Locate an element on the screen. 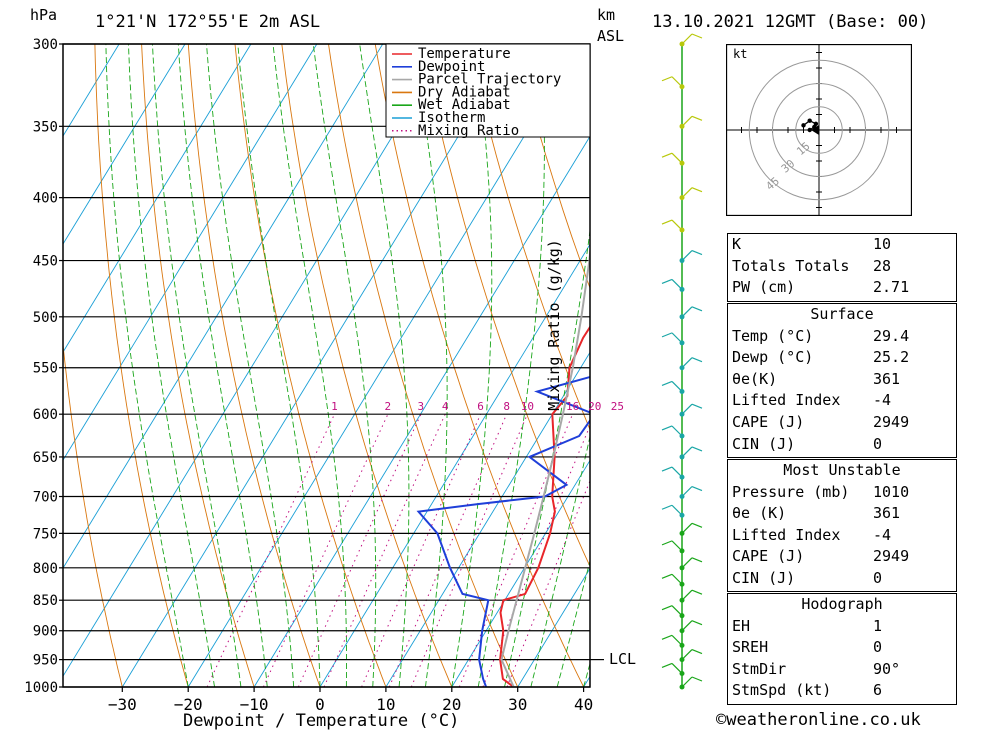  temperature-tick-label: 20 is located at coordinates (451, 704).